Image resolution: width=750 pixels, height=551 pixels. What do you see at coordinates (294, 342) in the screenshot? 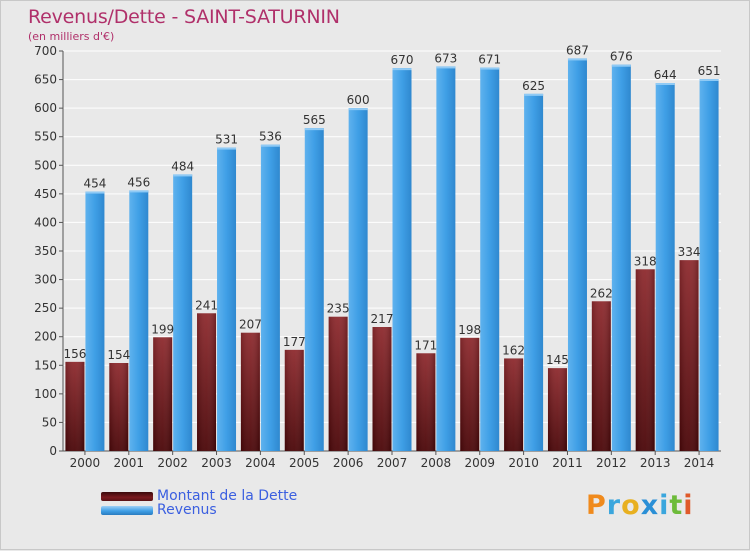
I see `data-label-dette: 177` at bounding box center [294, 342].